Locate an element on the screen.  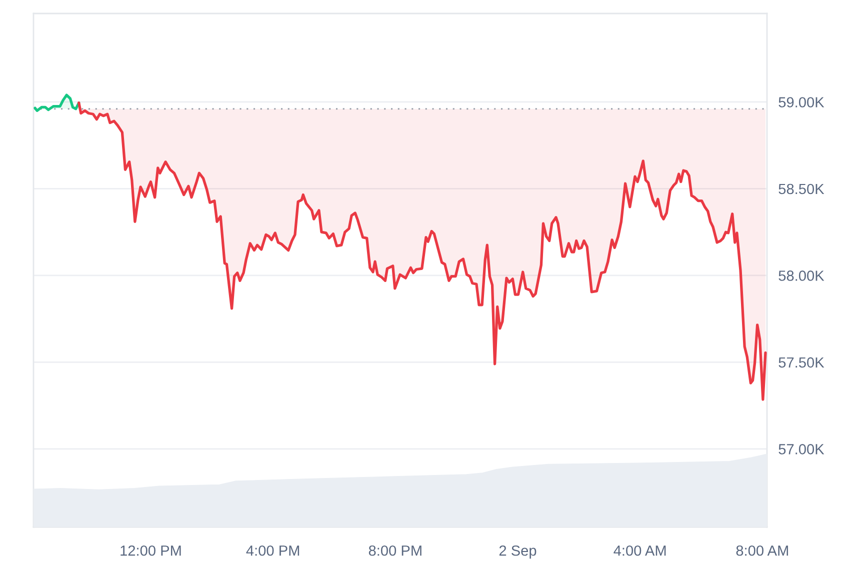
y-tick-label: 59.00K is located at coordinates (801, 102).